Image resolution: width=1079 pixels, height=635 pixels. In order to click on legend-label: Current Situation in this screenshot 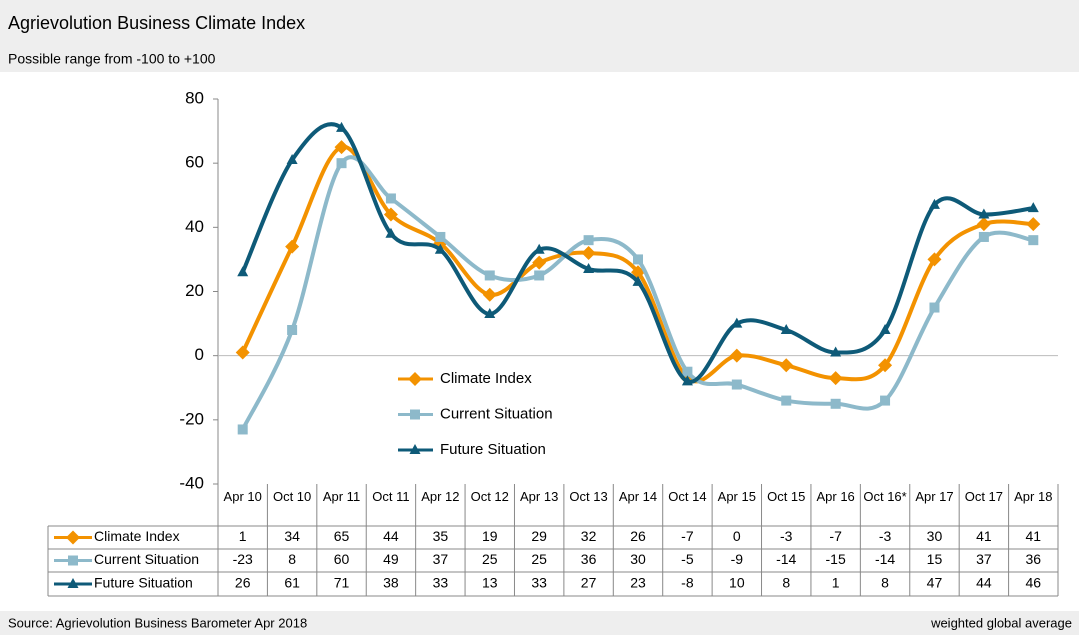, I will do `click(496, 413)`.